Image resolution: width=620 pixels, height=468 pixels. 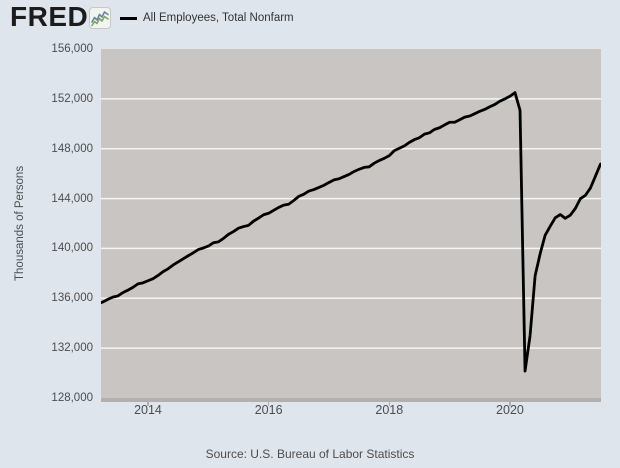 What do you see at coordinates (100, 18) in the screenshot?
I see `fred-sparkline-icon` at bounding box center [100, 18].